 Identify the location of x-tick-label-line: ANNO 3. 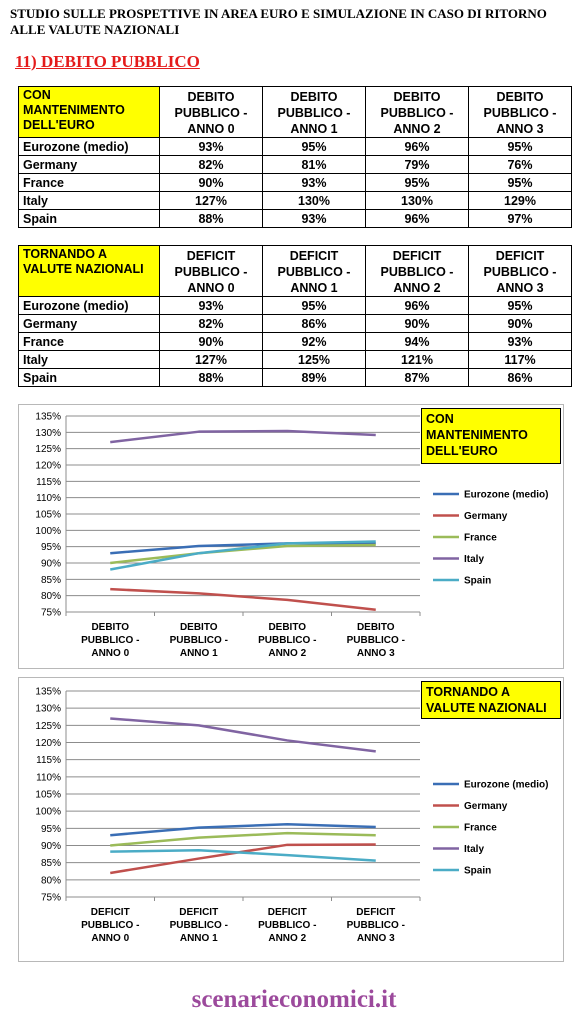
(376, 938).